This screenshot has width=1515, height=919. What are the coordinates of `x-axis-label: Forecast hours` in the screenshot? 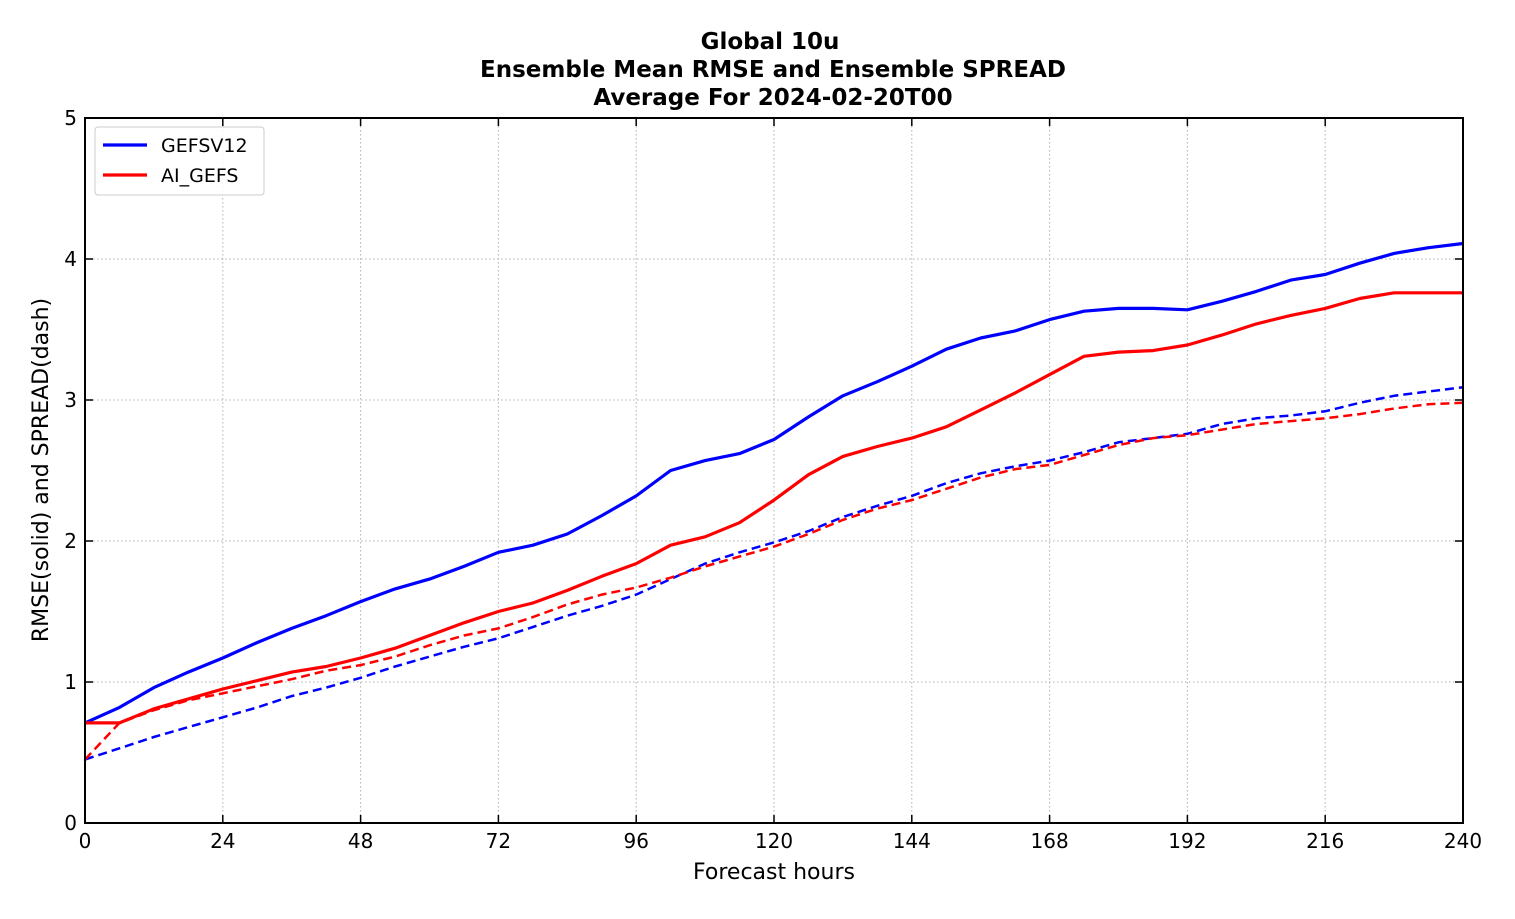 It's located at (774, 872).